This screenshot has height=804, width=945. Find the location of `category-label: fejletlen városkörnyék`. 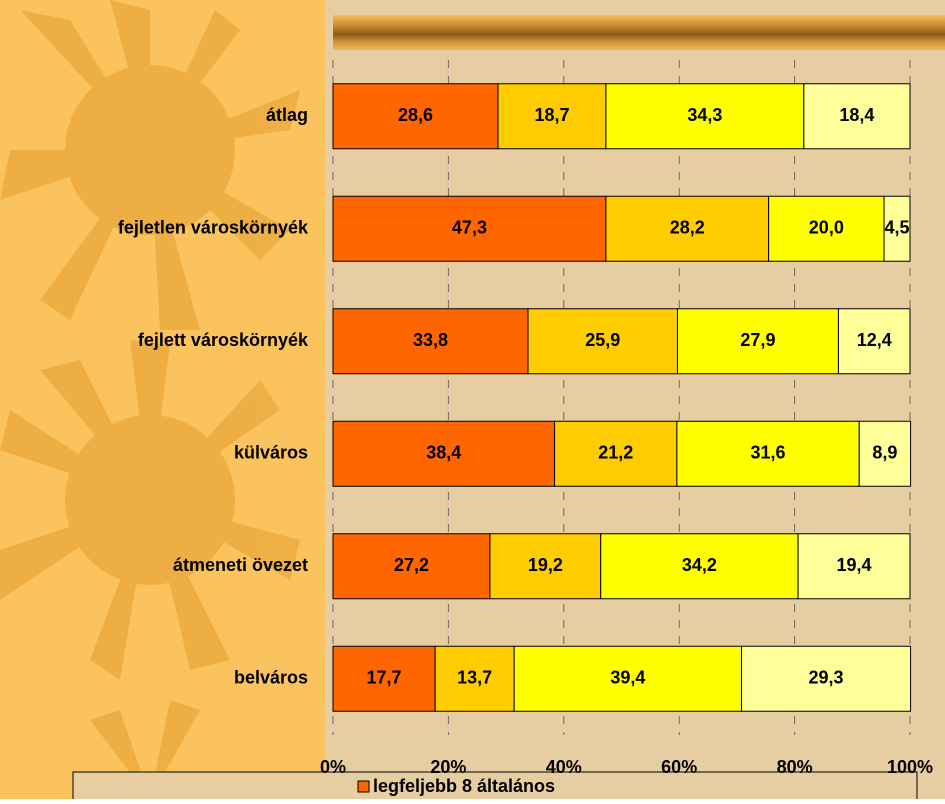

category-label: fejletlen városkörnyék is located at coordinates (213, 228).